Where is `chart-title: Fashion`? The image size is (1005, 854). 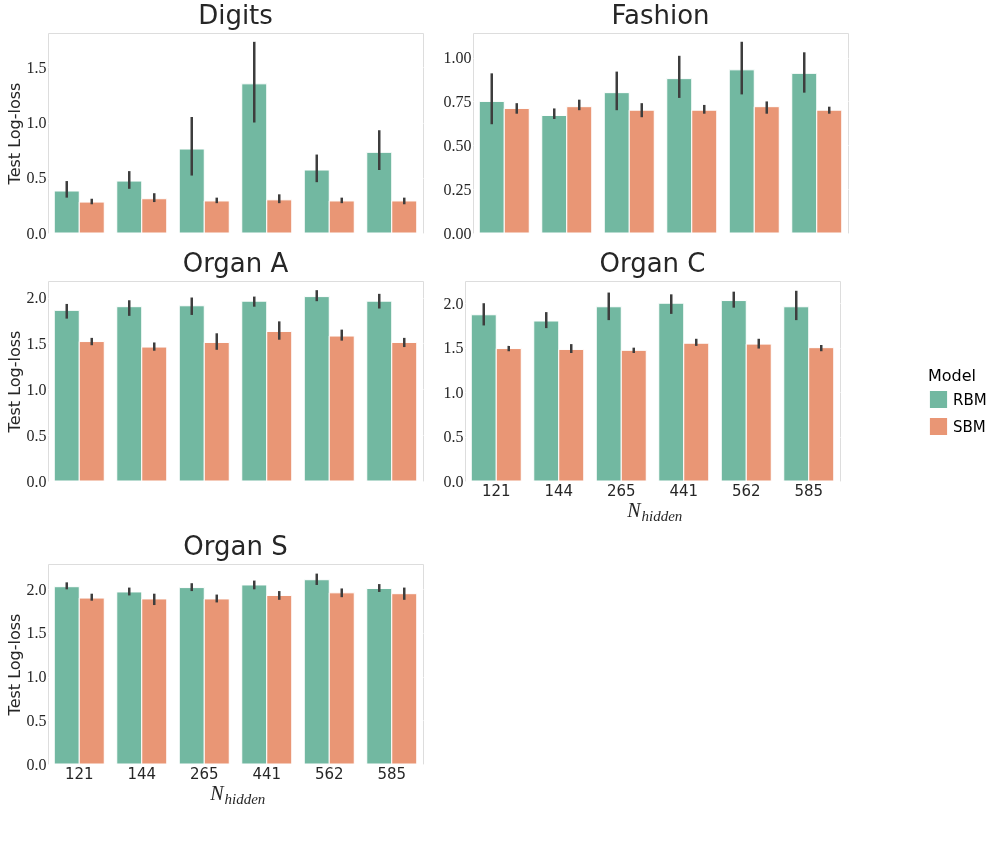
chart-title: Fashion is located at coordinates (660, 15).